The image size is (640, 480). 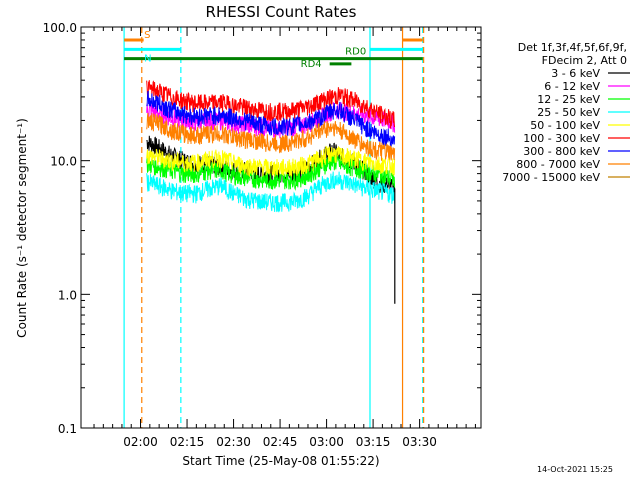 What do you see at coordinates (311, 64) in the screenshot?
I see `state-bar-label: RD4` at bounding box center [311, 64].